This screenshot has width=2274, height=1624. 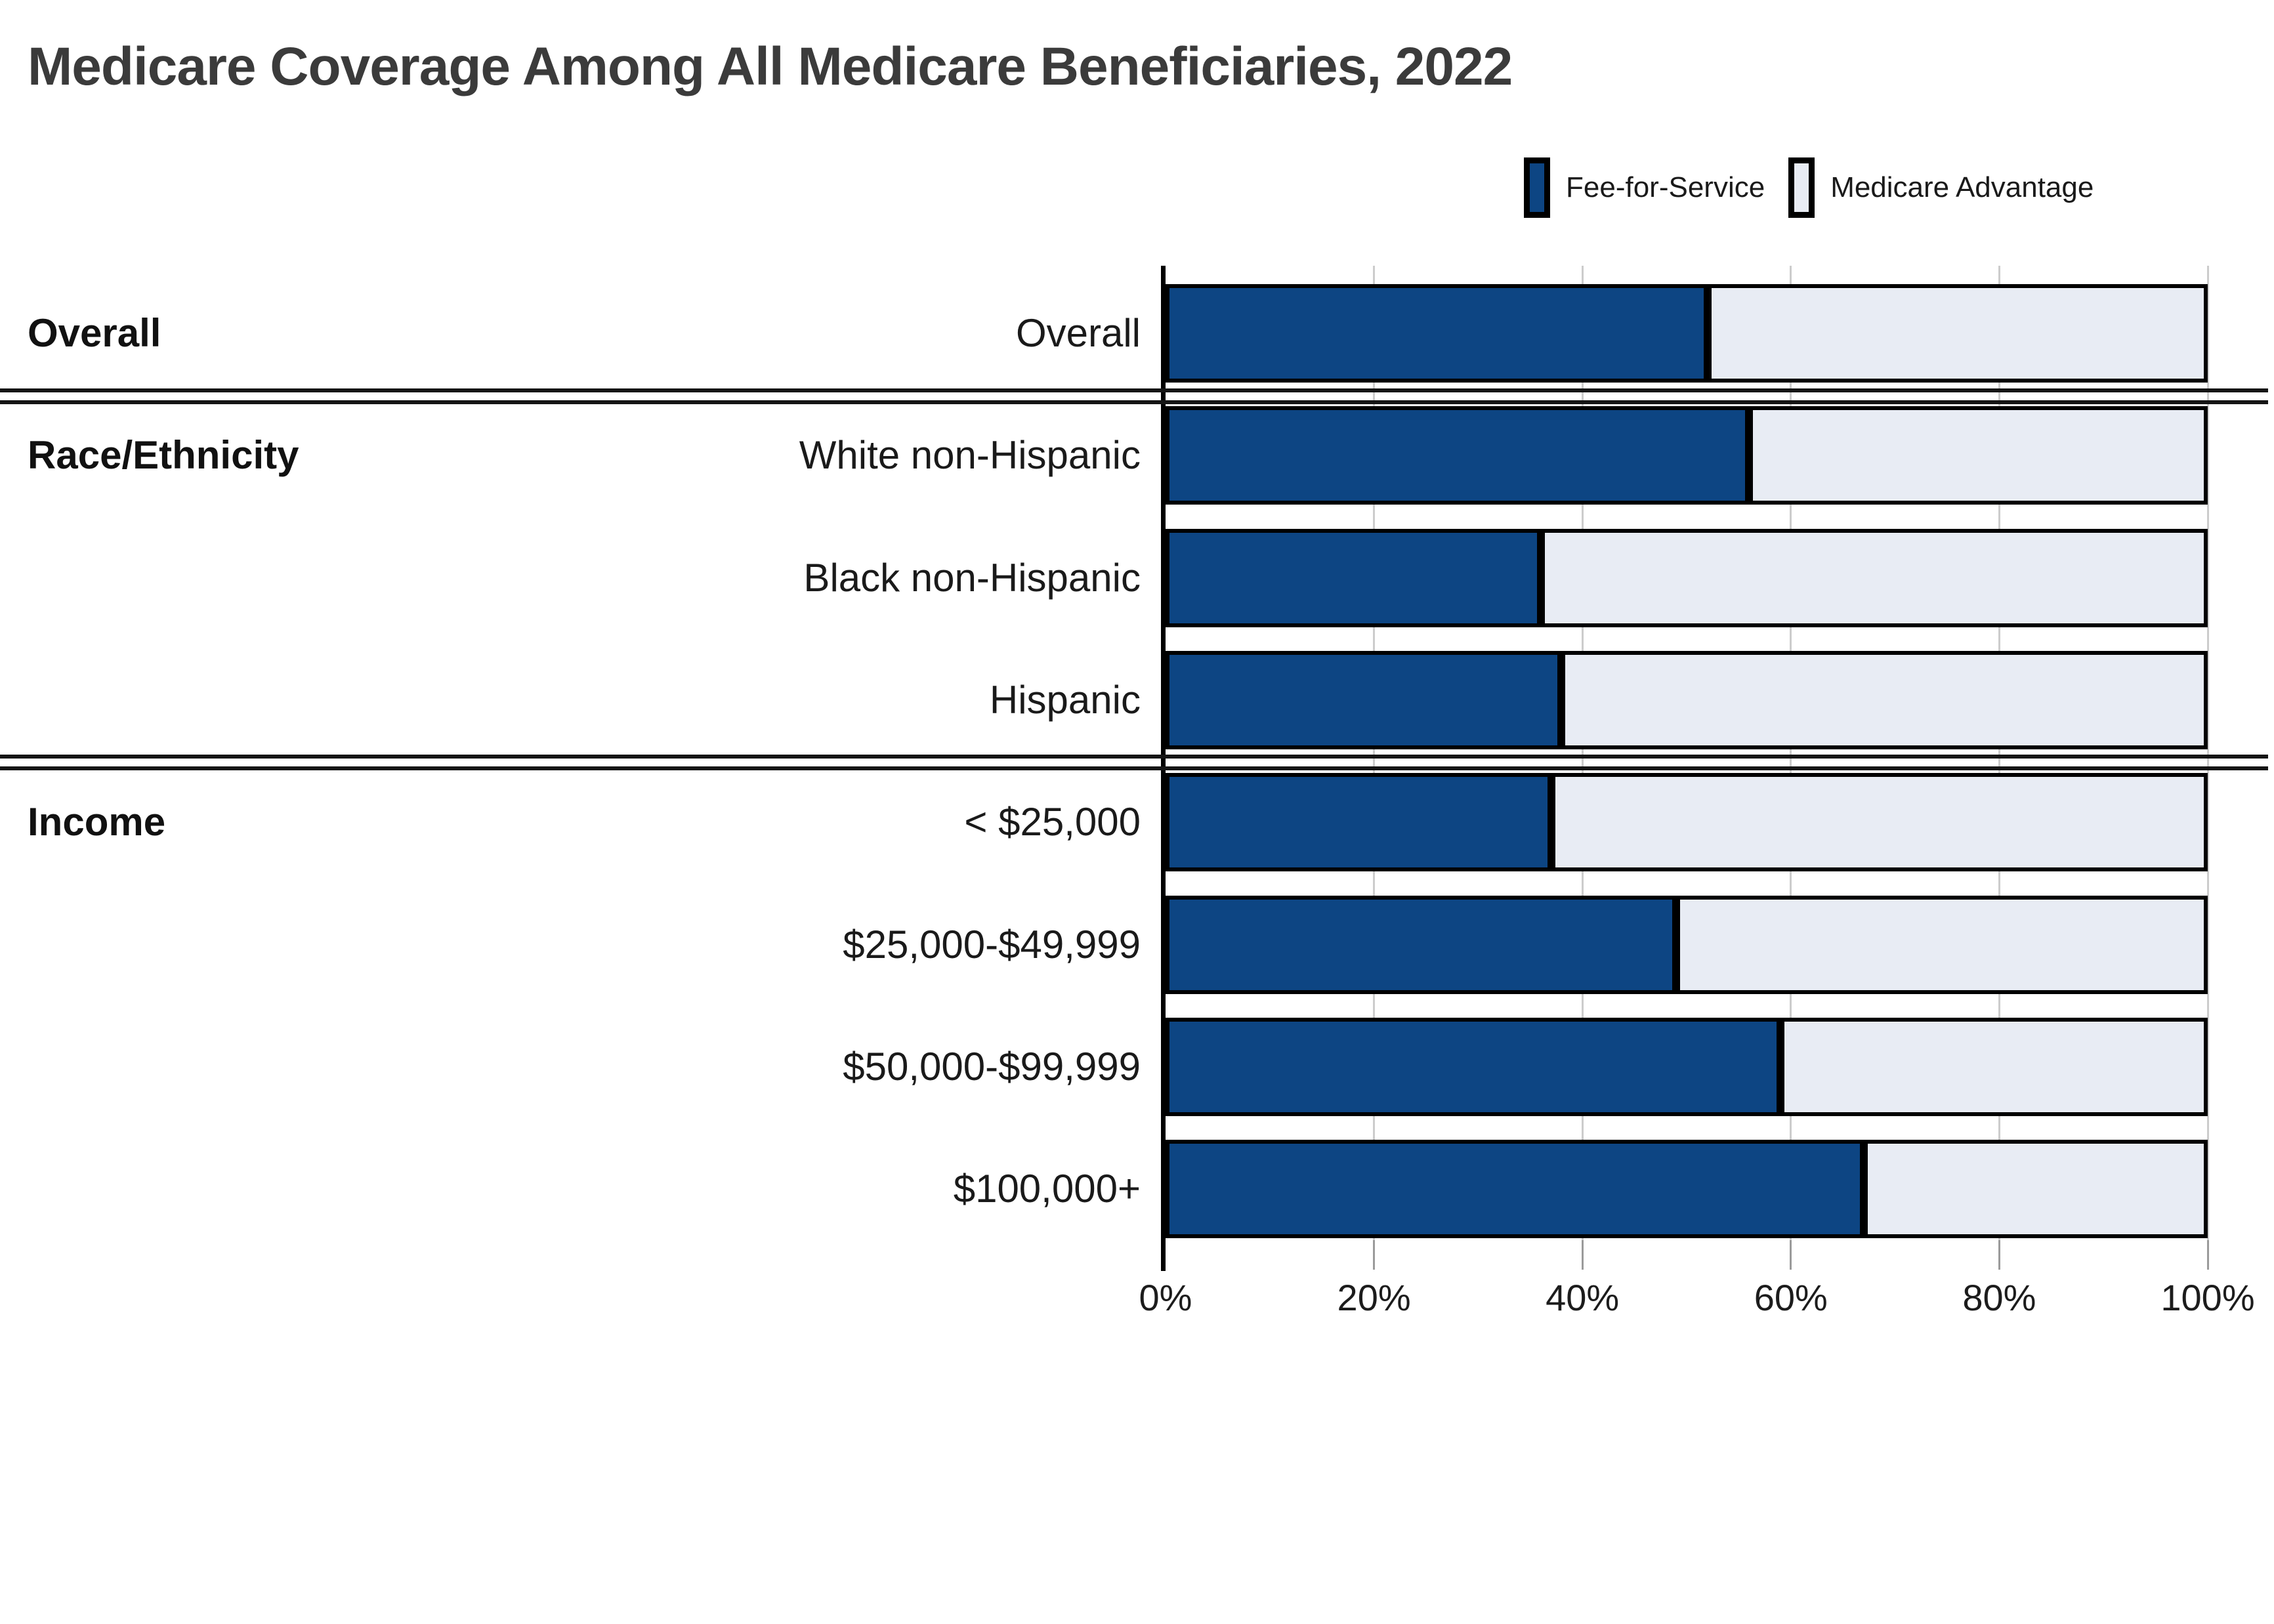 I want to click on bar-row-hispanic, so click(x=1687, y=699).